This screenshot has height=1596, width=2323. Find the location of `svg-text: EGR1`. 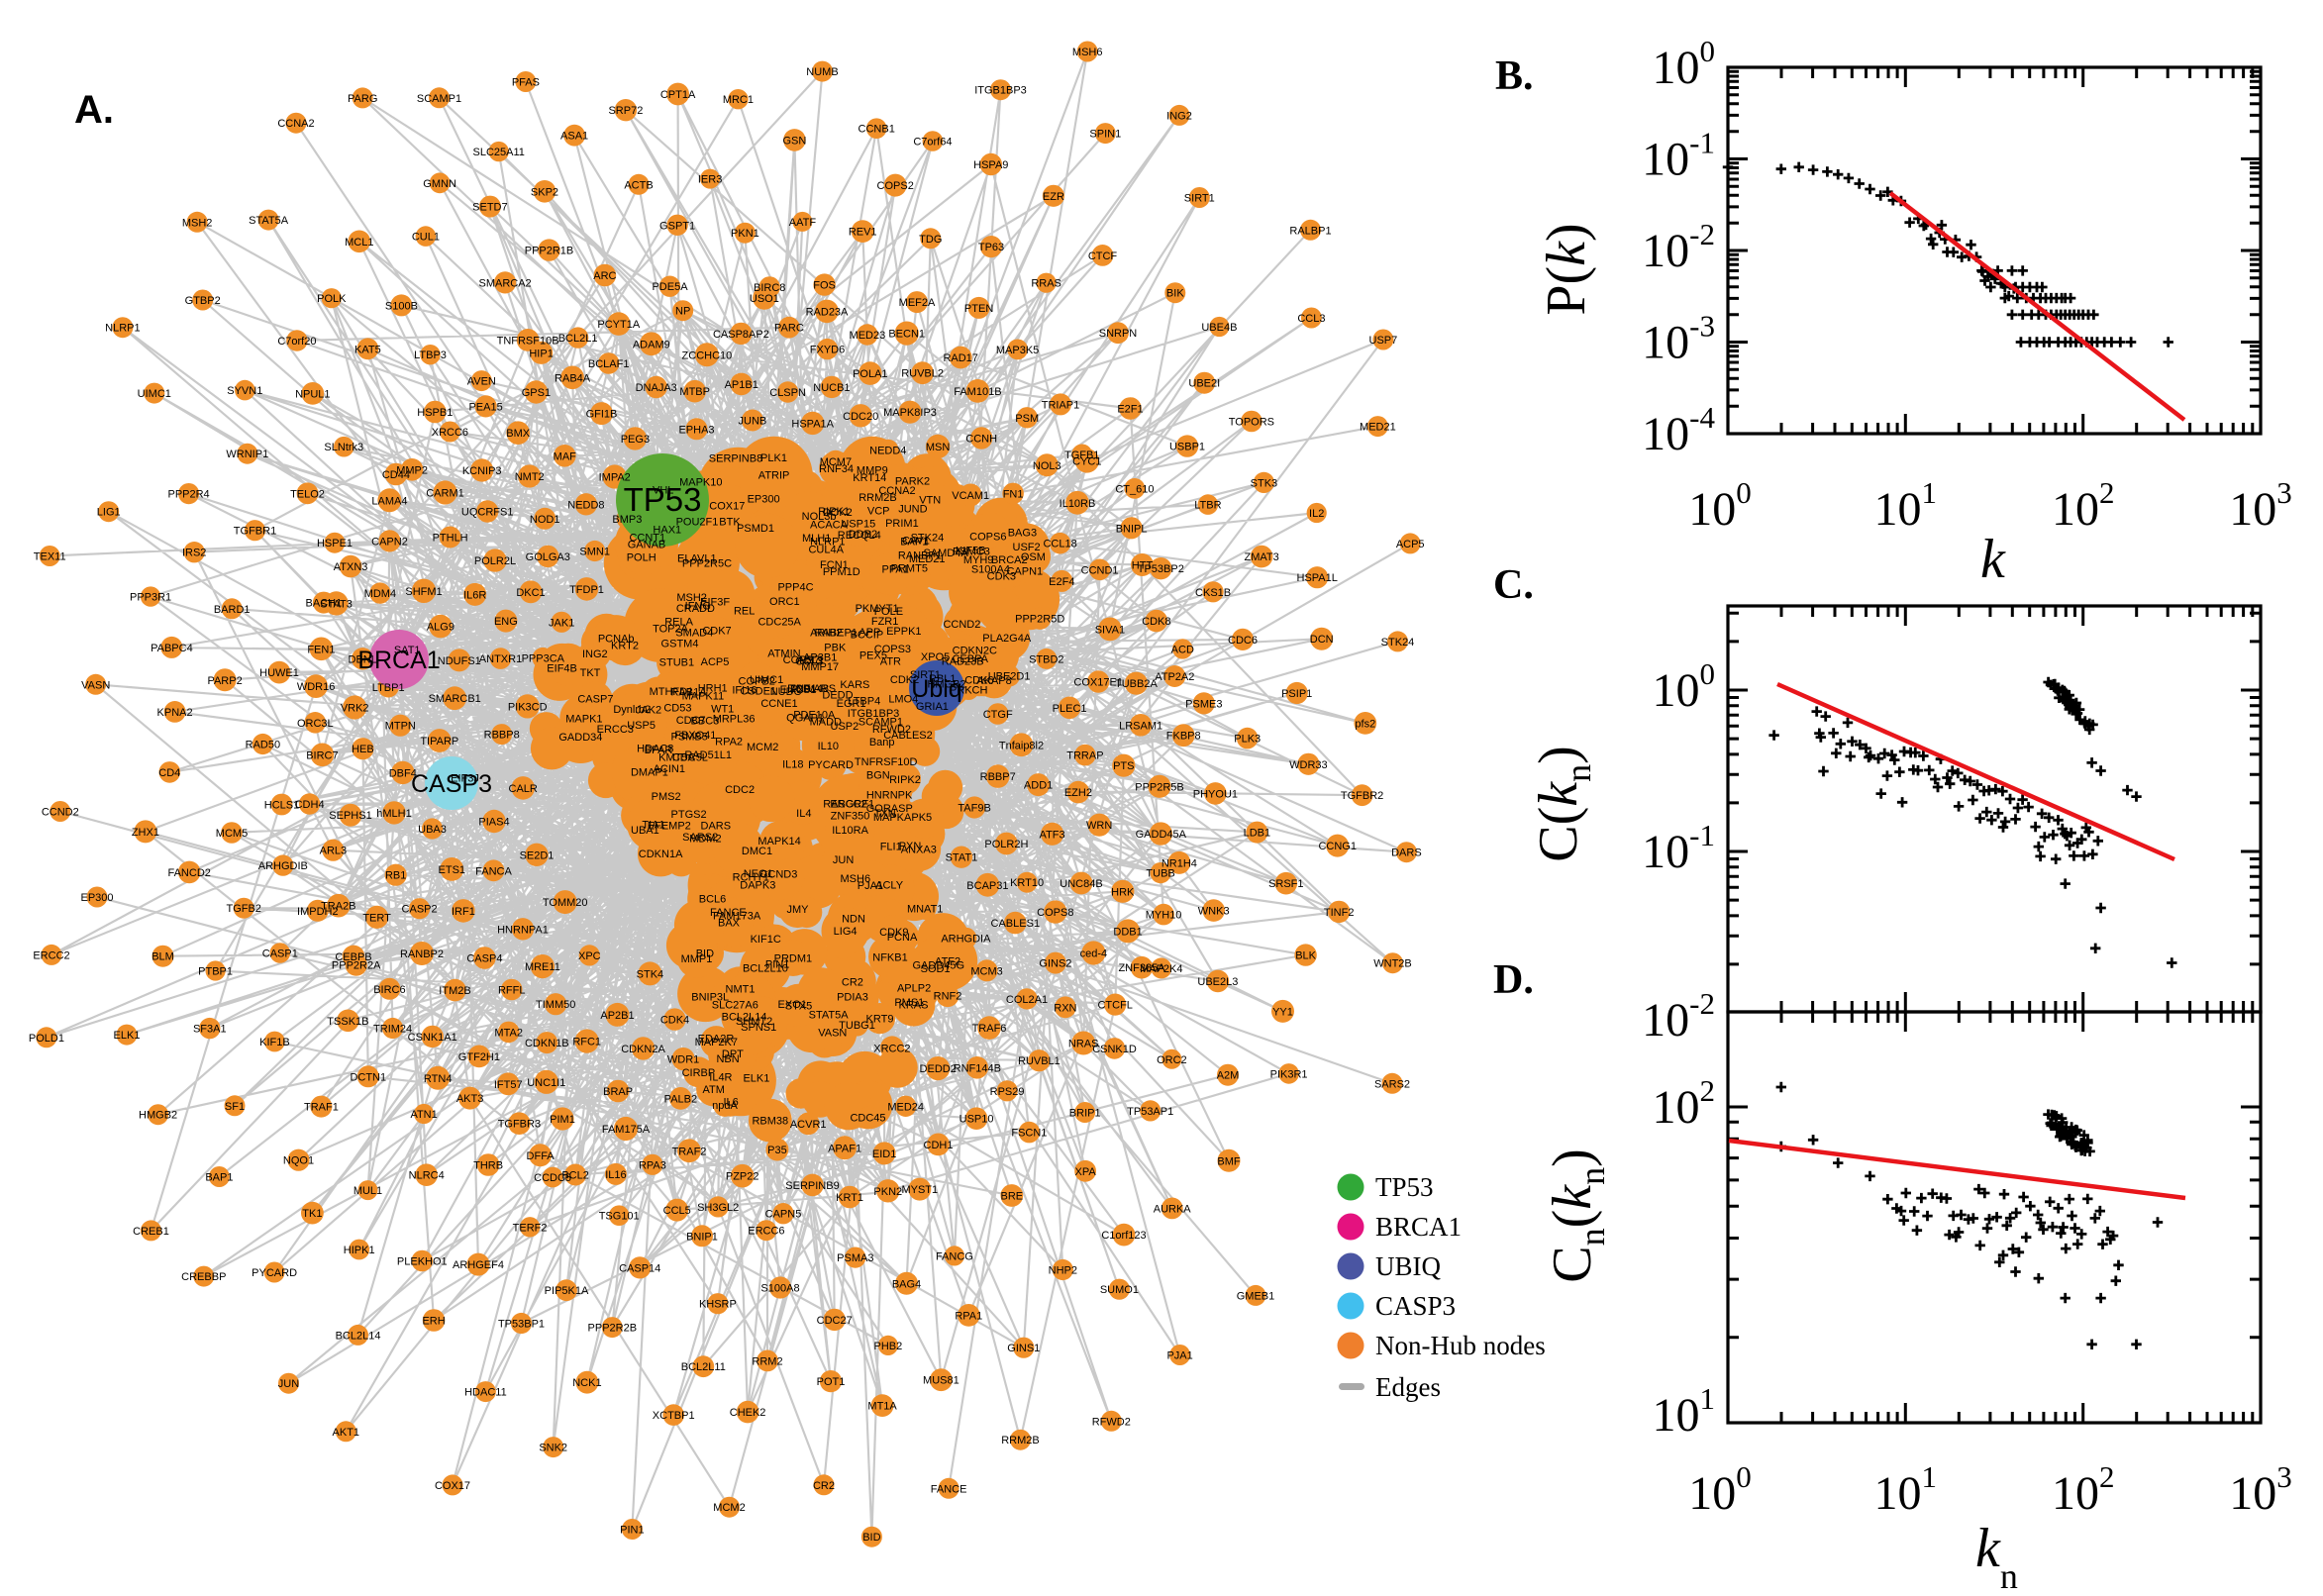

svg-text: EGR1 is located at coordinates (851, 704).